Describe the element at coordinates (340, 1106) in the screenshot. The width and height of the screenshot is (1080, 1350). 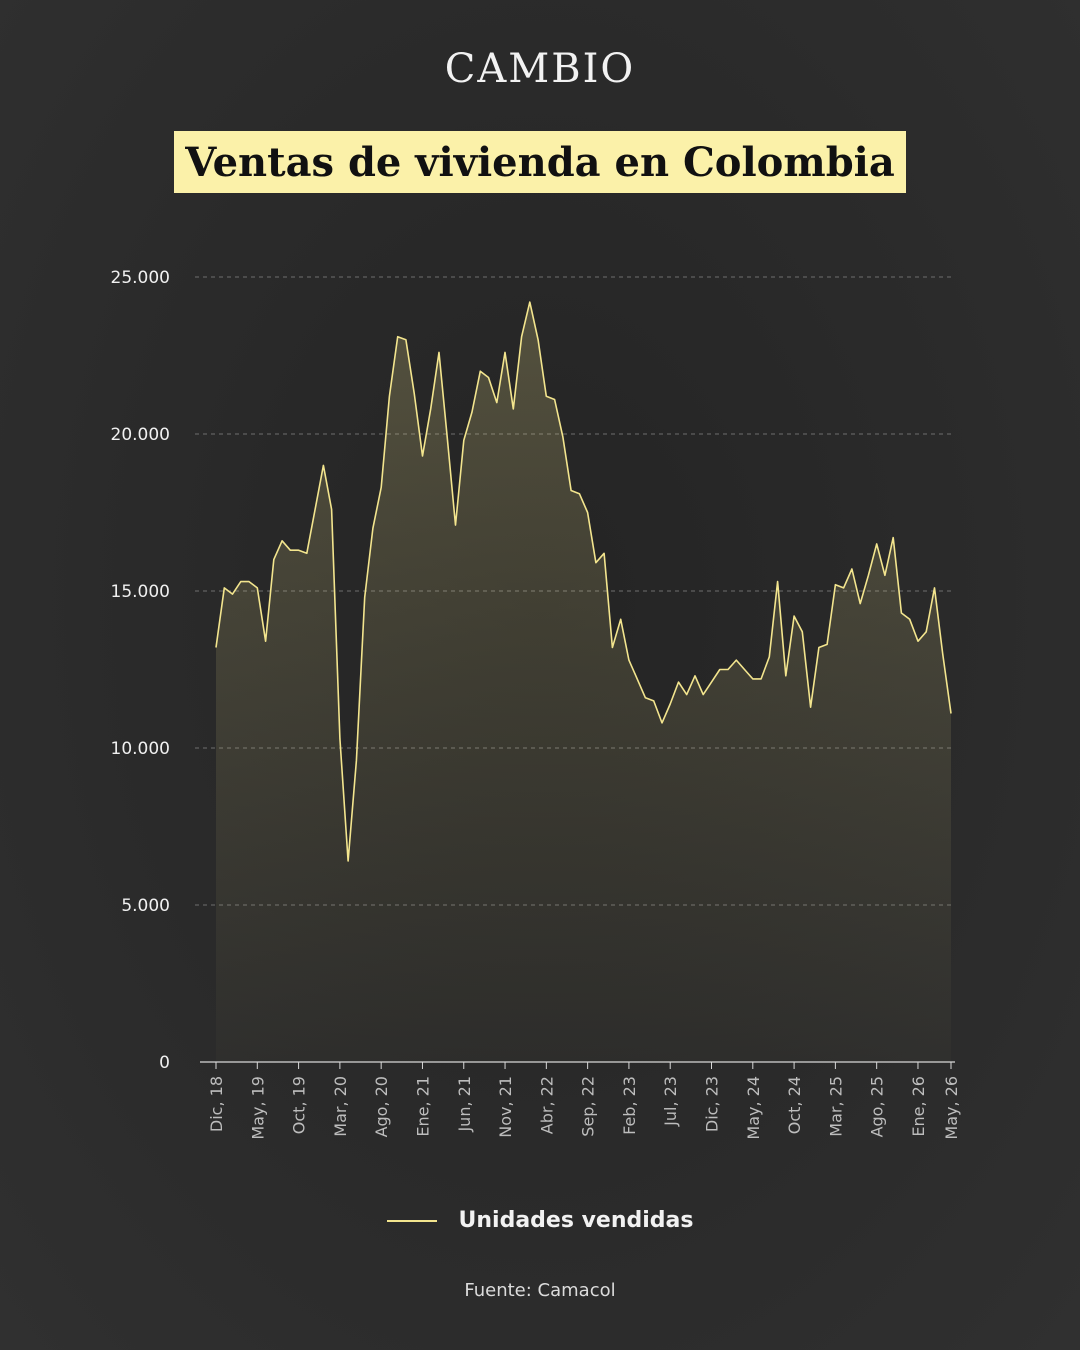
I see `x-tick-label: Mar, 20` at that location.